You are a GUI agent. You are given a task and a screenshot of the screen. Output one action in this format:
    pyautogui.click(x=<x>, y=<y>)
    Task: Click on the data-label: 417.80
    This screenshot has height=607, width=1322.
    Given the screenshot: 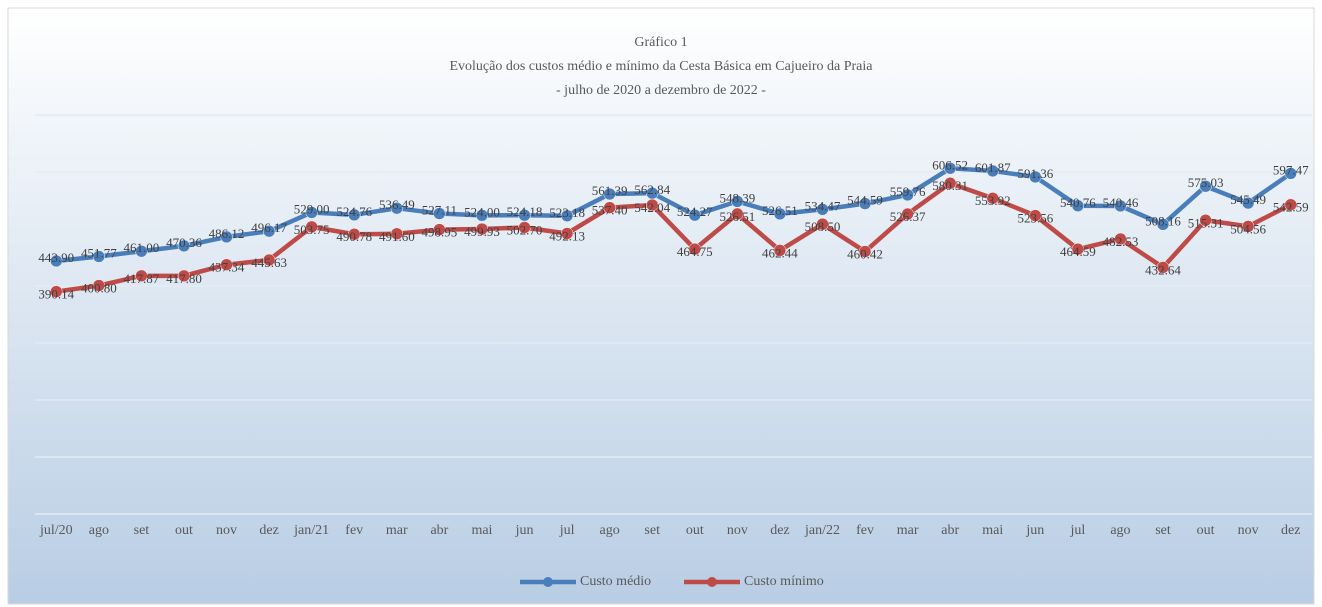 What is the action you would take?
    pyautogui.click(x=184, y=278)
    